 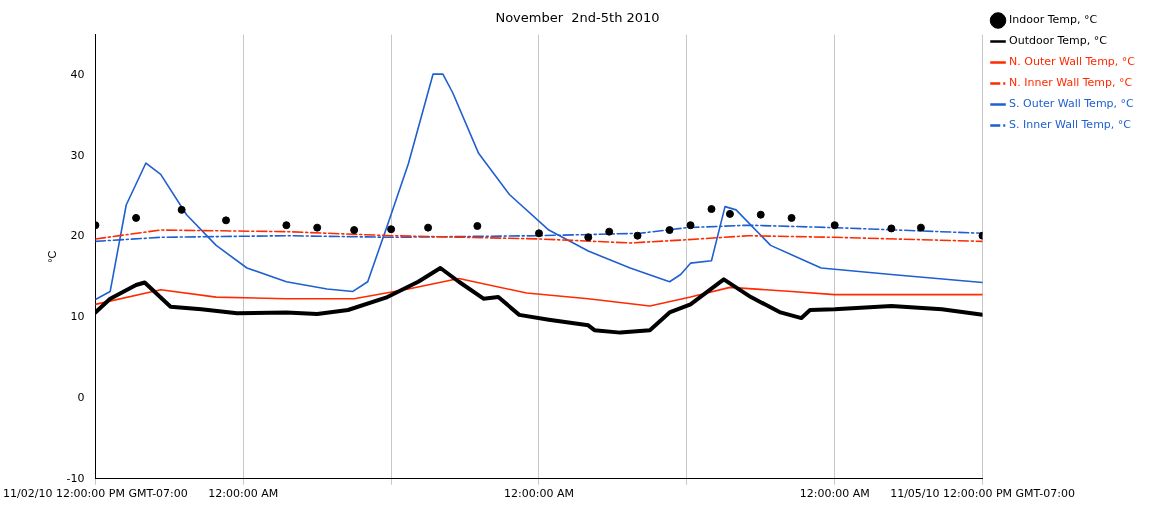 I want to click on legend-label: N. Inner Wall Temp, °C, so click(x=1071, y=83).